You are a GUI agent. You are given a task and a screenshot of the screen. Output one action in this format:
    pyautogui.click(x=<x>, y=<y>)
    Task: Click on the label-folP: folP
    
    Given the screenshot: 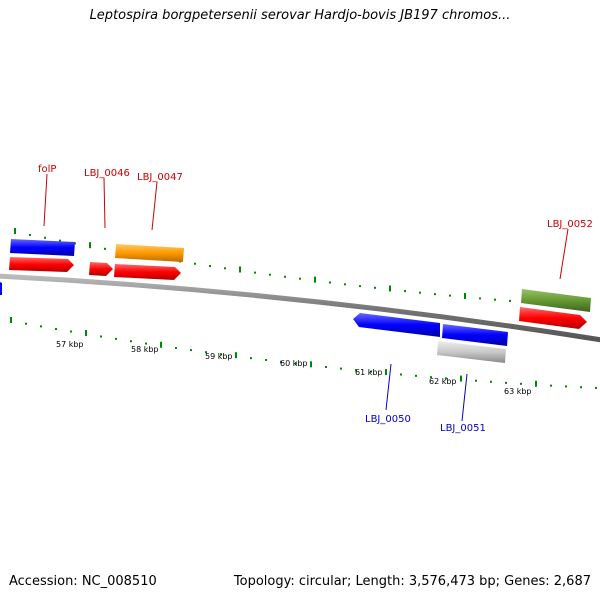 What is the action you would take?
    pyautogui.click(x=47, y=169)
    